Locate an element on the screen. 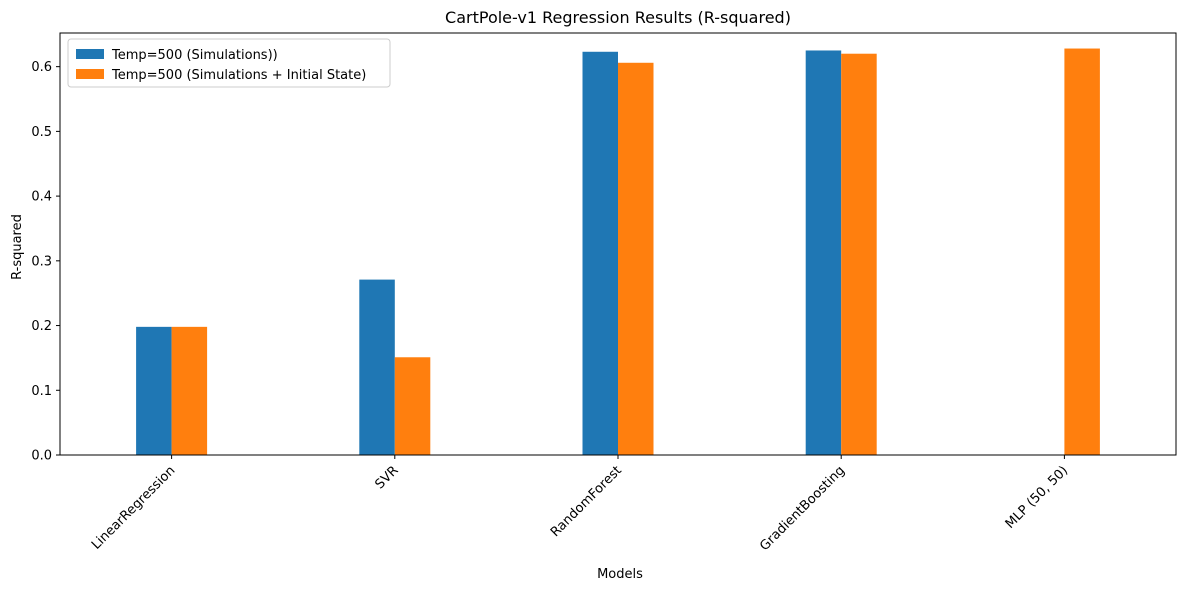 The height and width of the screenshot is (590, 1189). x-axis-label: Models is located at coordinates (620, 574).